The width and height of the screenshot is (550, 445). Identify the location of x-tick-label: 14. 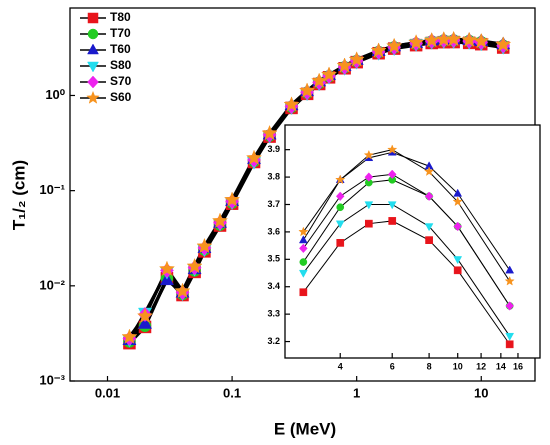
(501, 366).